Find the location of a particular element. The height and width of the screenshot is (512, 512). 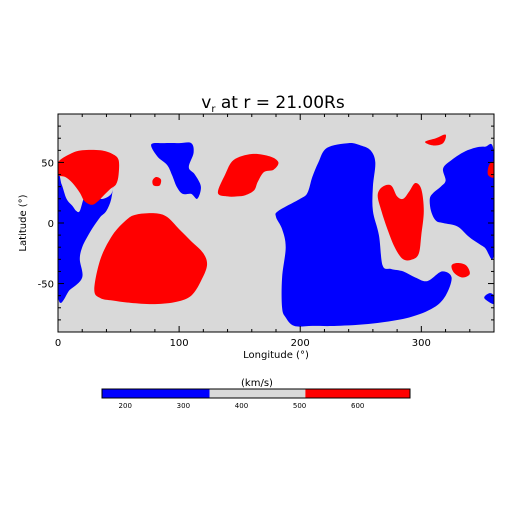

chart-title: vr at r = 21.00Rs is located at coordinates (273, 104).